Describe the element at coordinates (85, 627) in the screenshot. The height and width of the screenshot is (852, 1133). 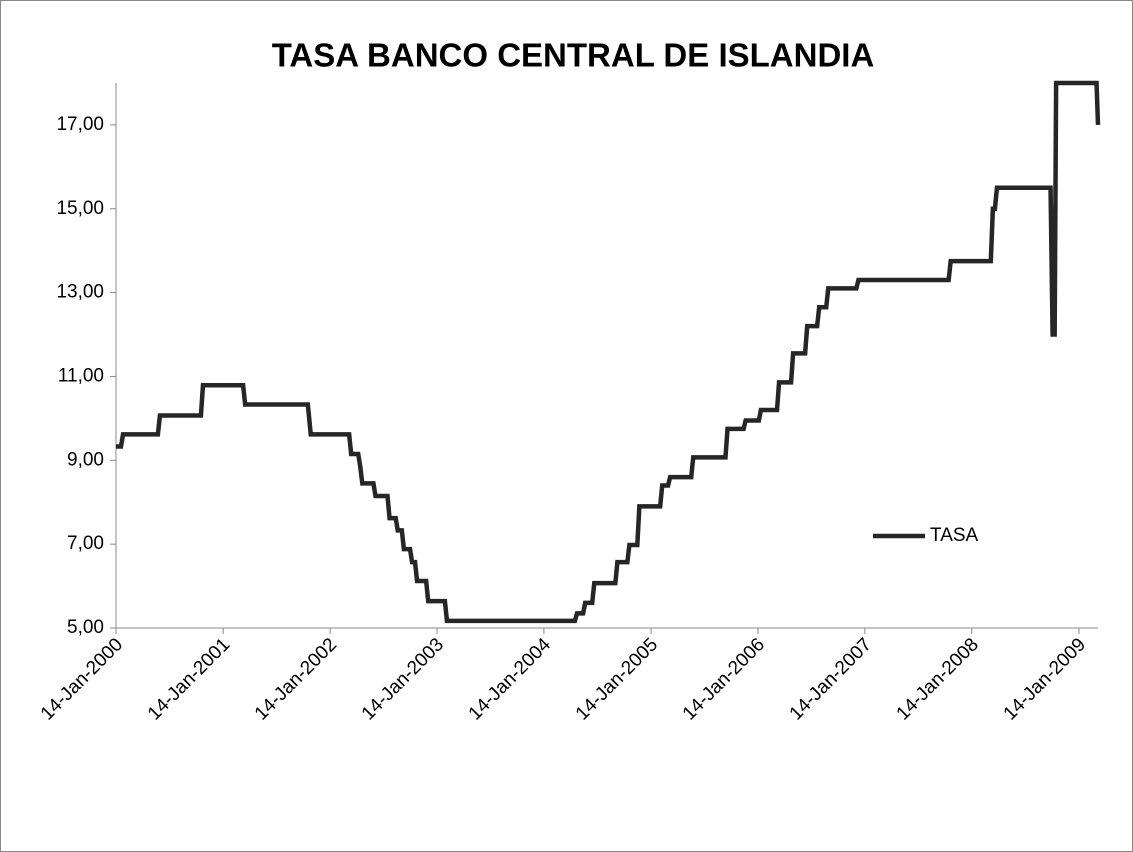
I see `y-tick-label: 5,00` at that location.